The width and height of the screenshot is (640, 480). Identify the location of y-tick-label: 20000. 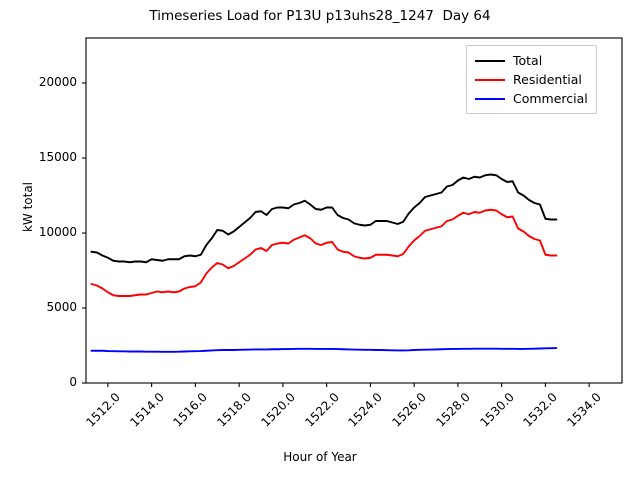
(57, 82).